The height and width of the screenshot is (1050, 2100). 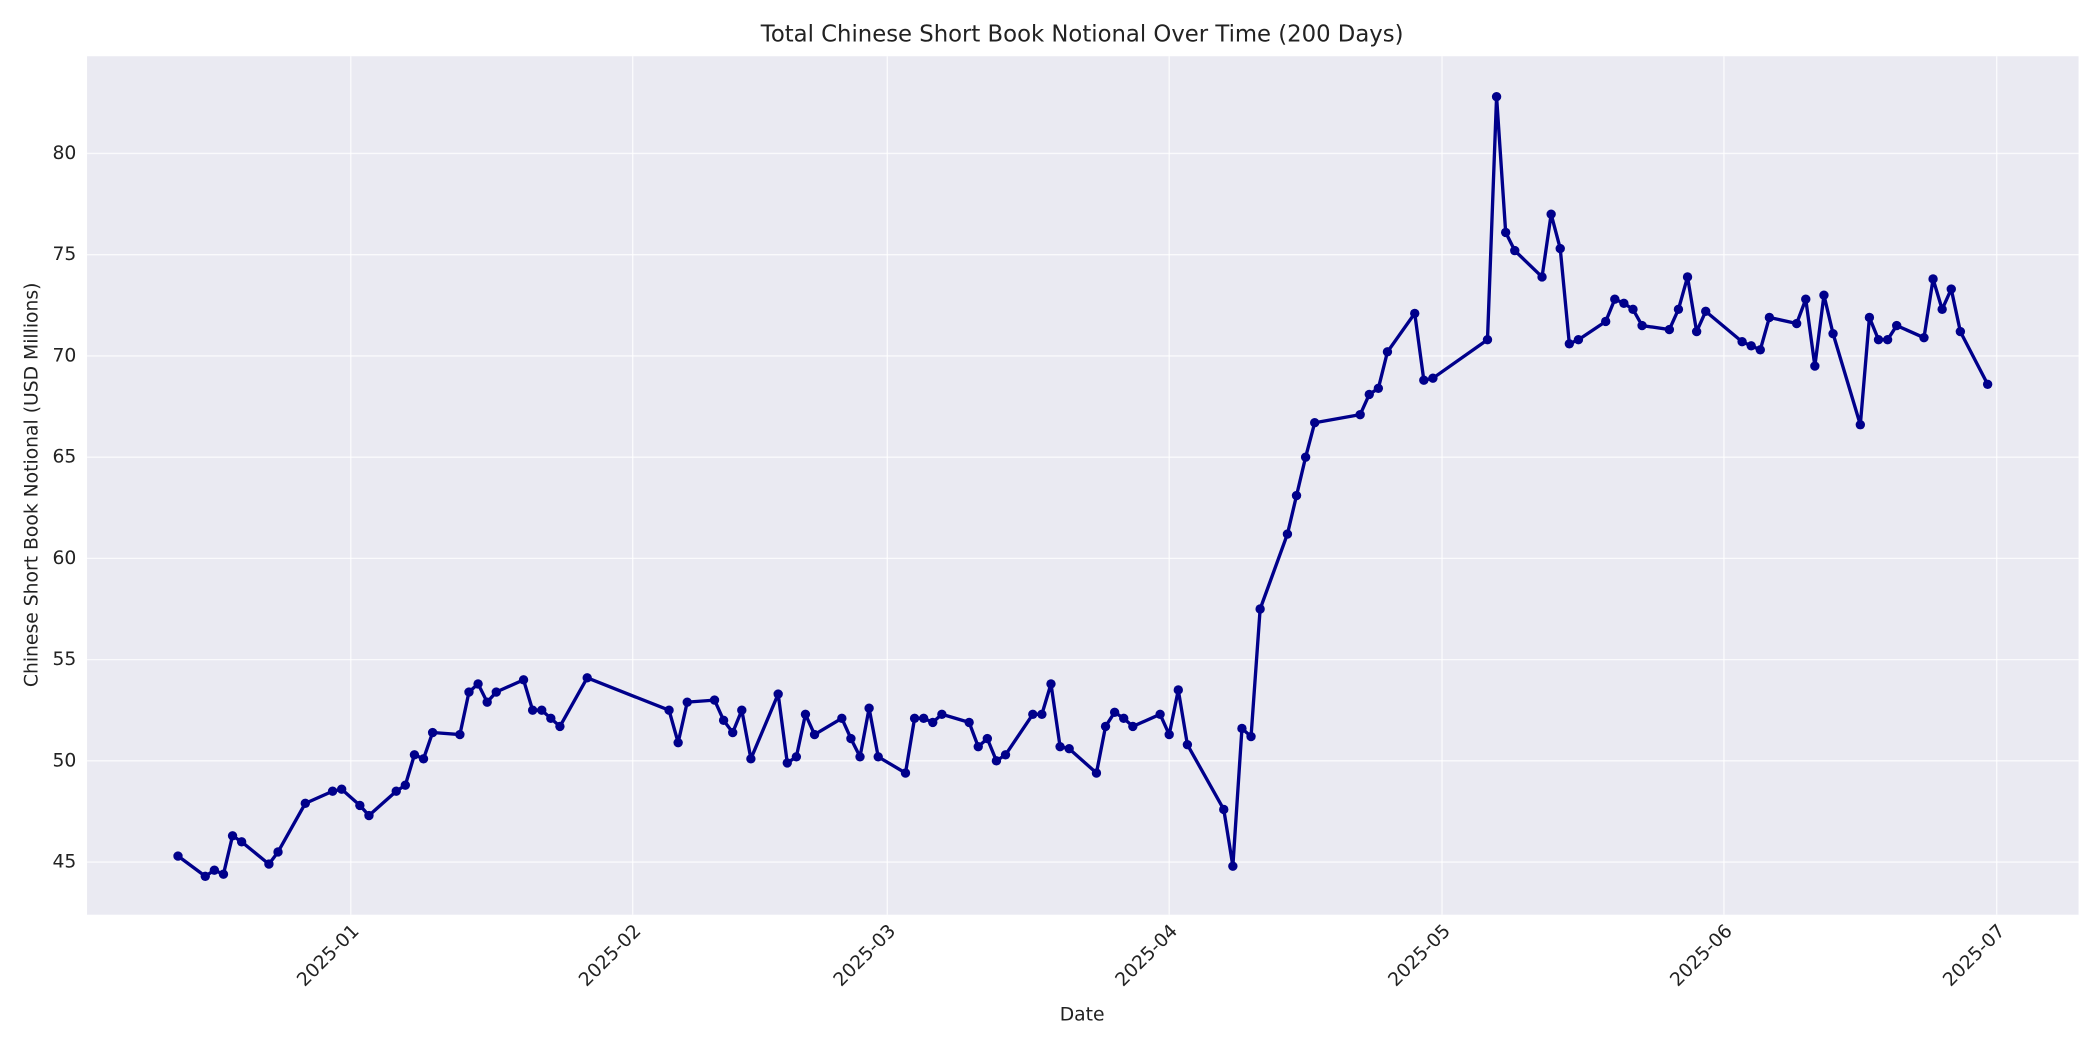 I want to click on y-tick-label: 70, so click(x=64, y=355).